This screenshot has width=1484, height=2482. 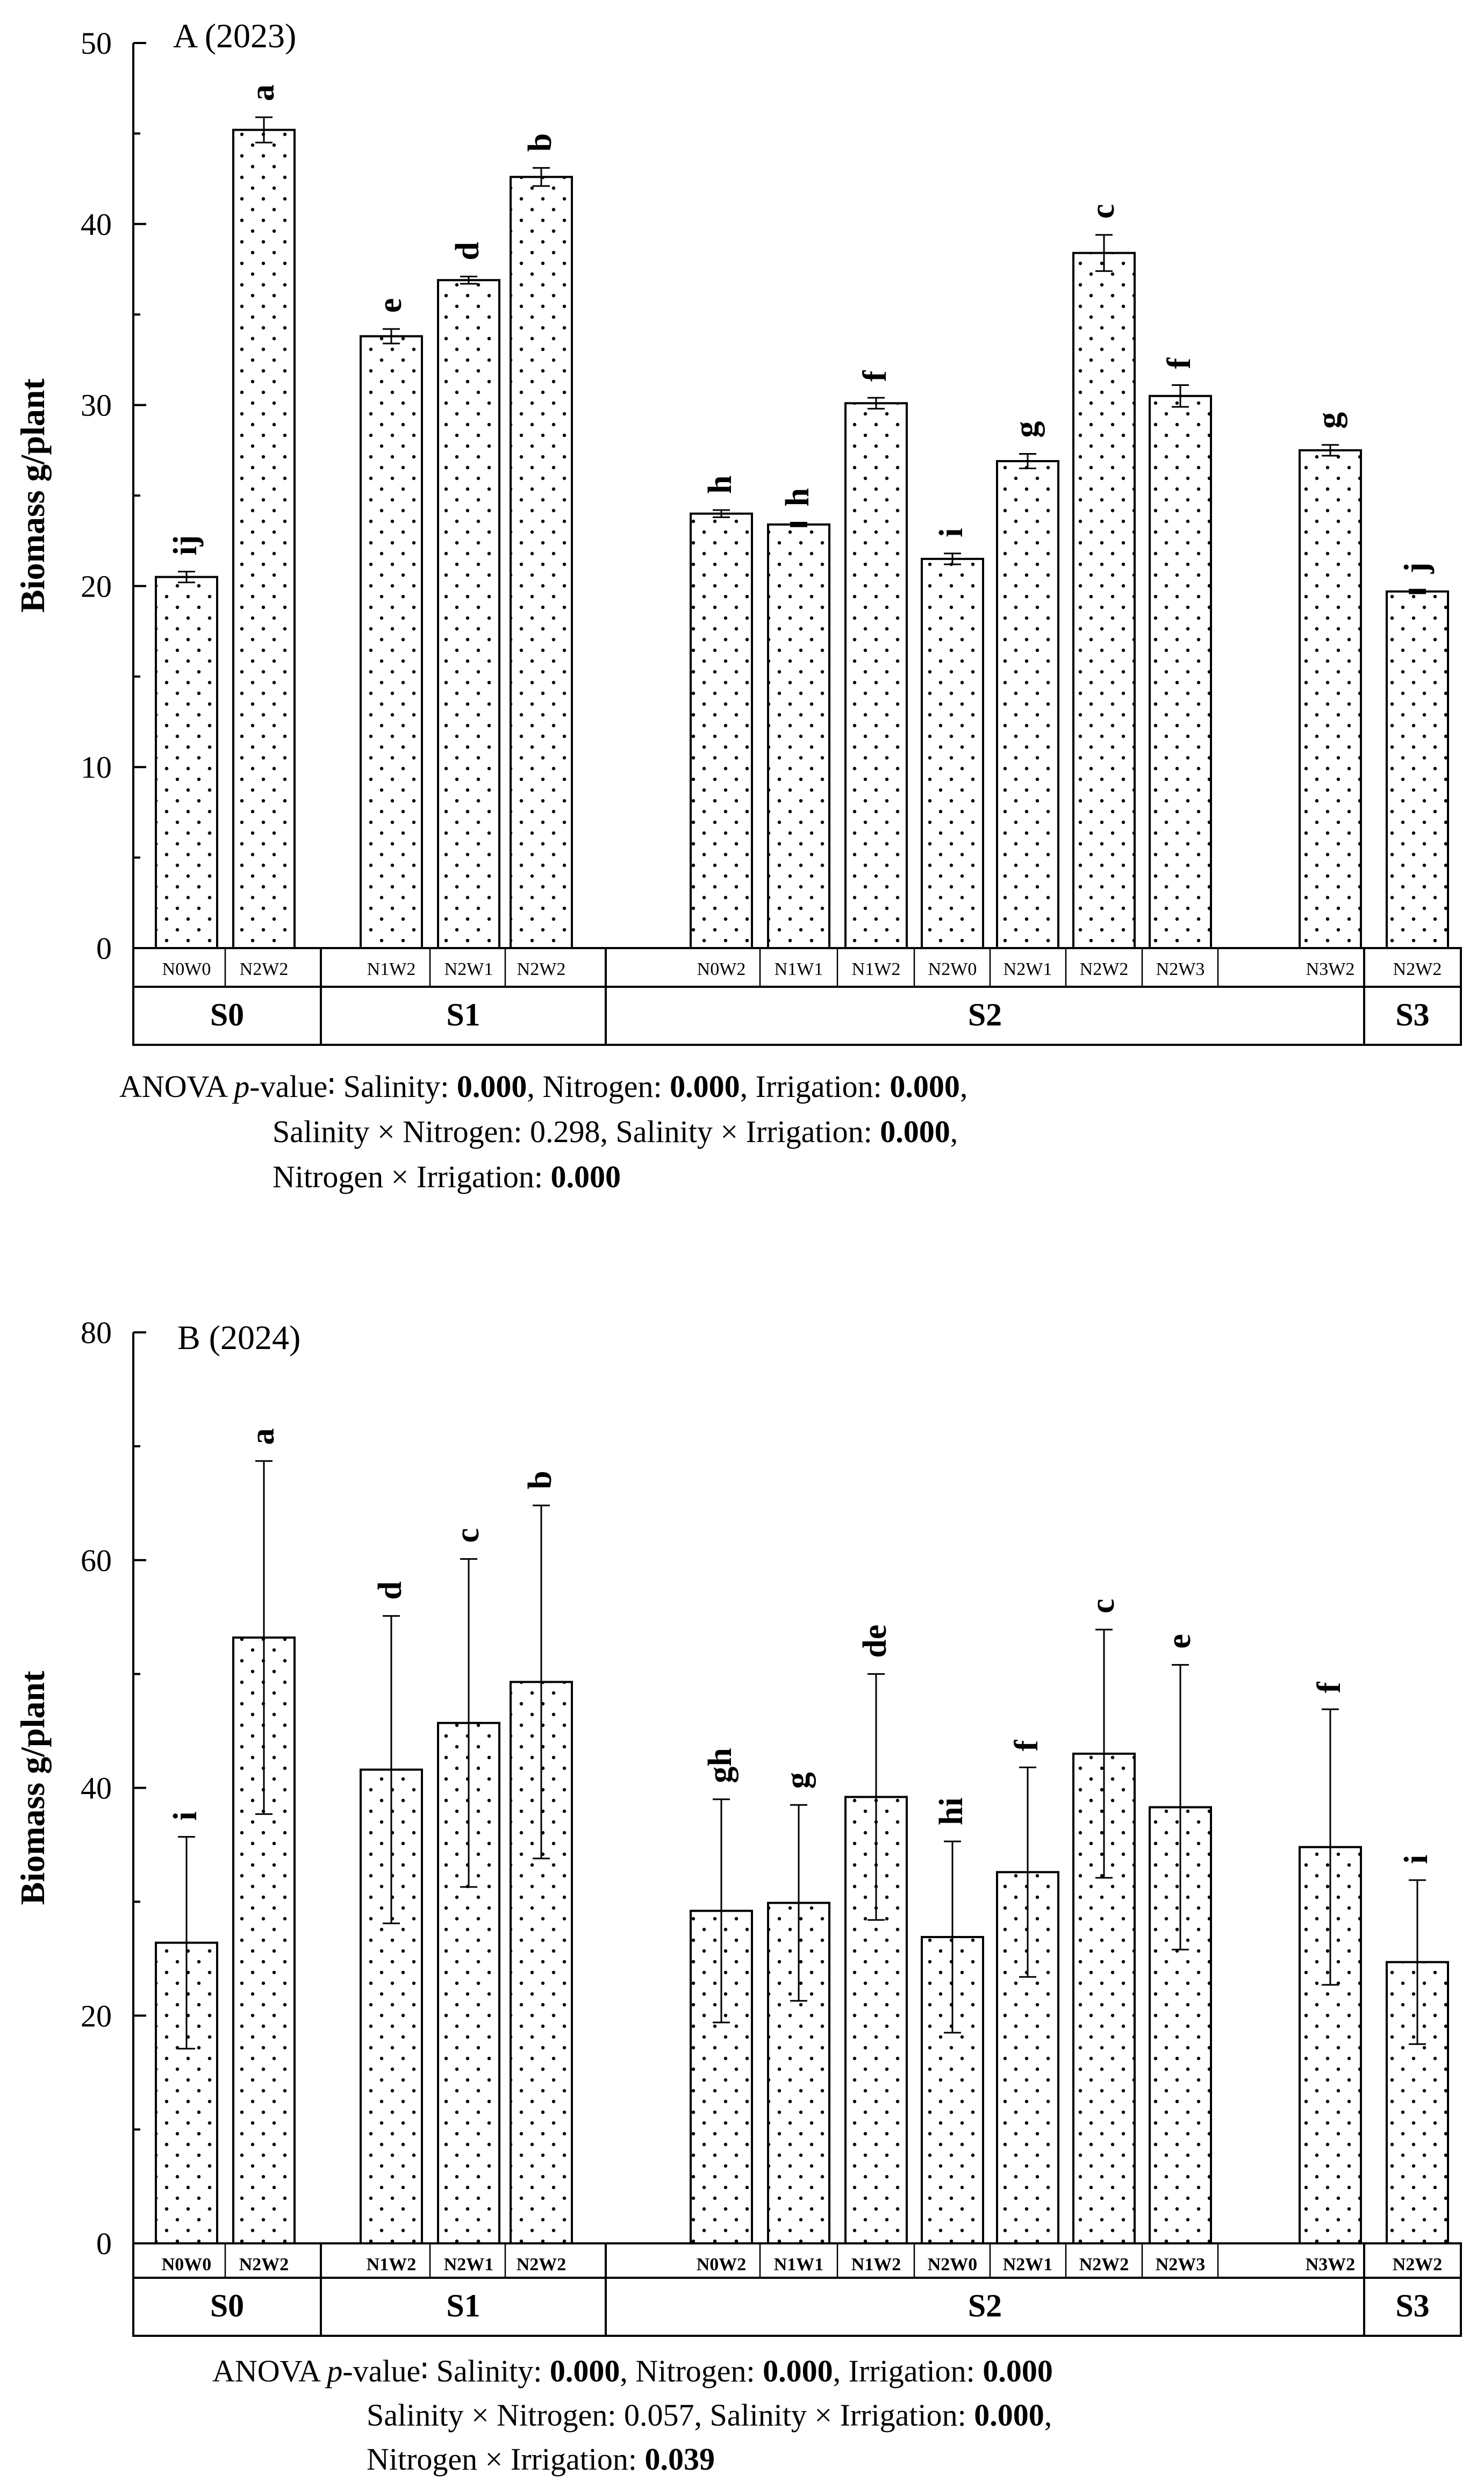 What do you see at coordinates (540, 1480) in the screenshot?
I see `panel-b-significance-letter: b` at bounding box center [540, 1480].